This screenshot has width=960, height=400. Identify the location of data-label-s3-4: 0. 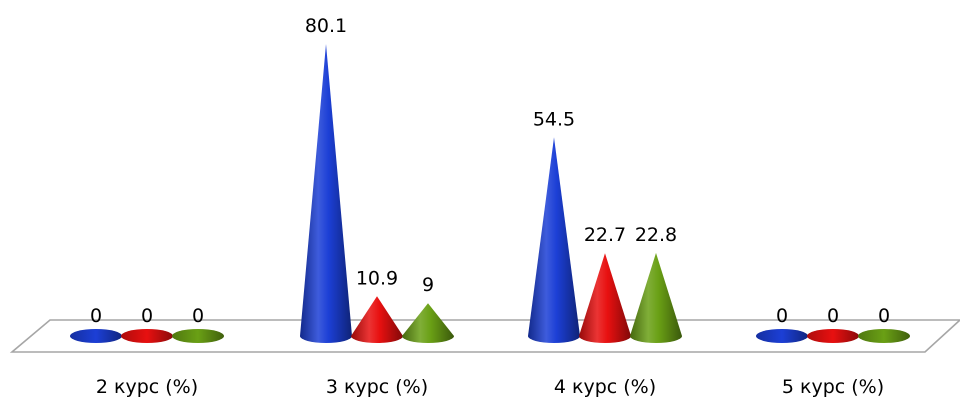
(884, 316).